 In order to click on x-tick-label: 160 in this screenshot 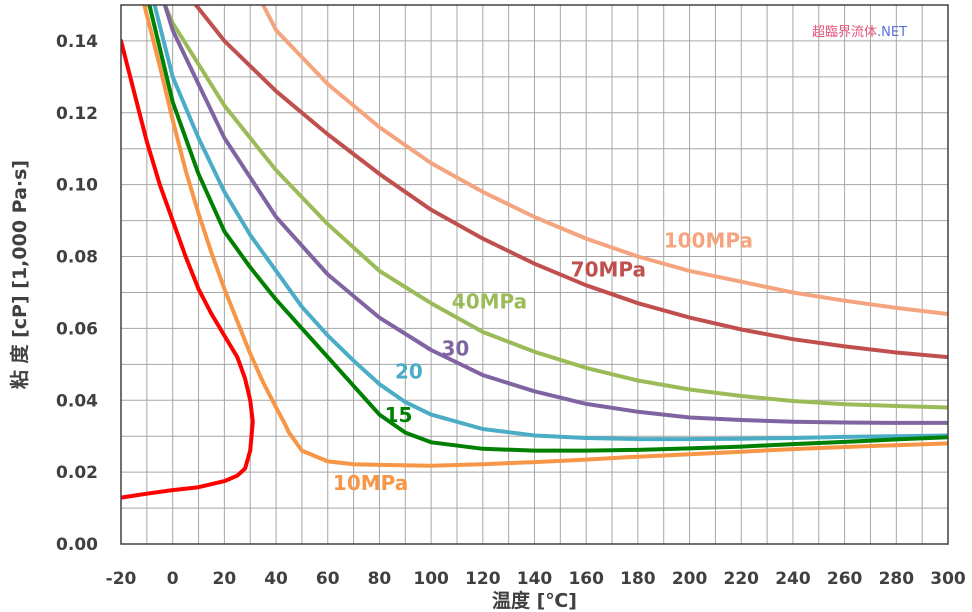, I will do `click(586, 579)`.